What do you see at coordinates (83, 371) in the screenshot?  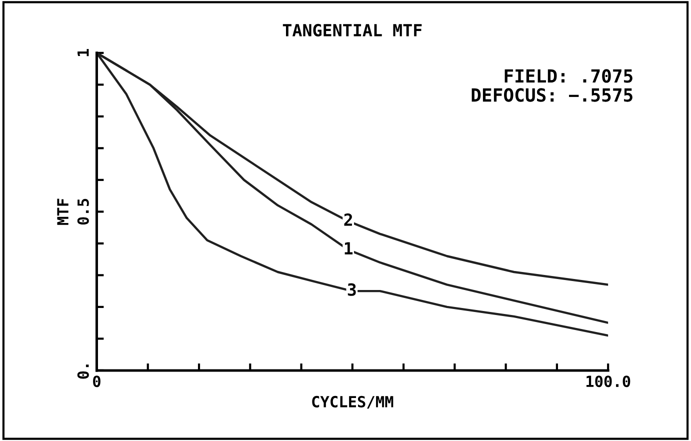 I see `y-tick-label: 0.` at bounding box center [83, 371].